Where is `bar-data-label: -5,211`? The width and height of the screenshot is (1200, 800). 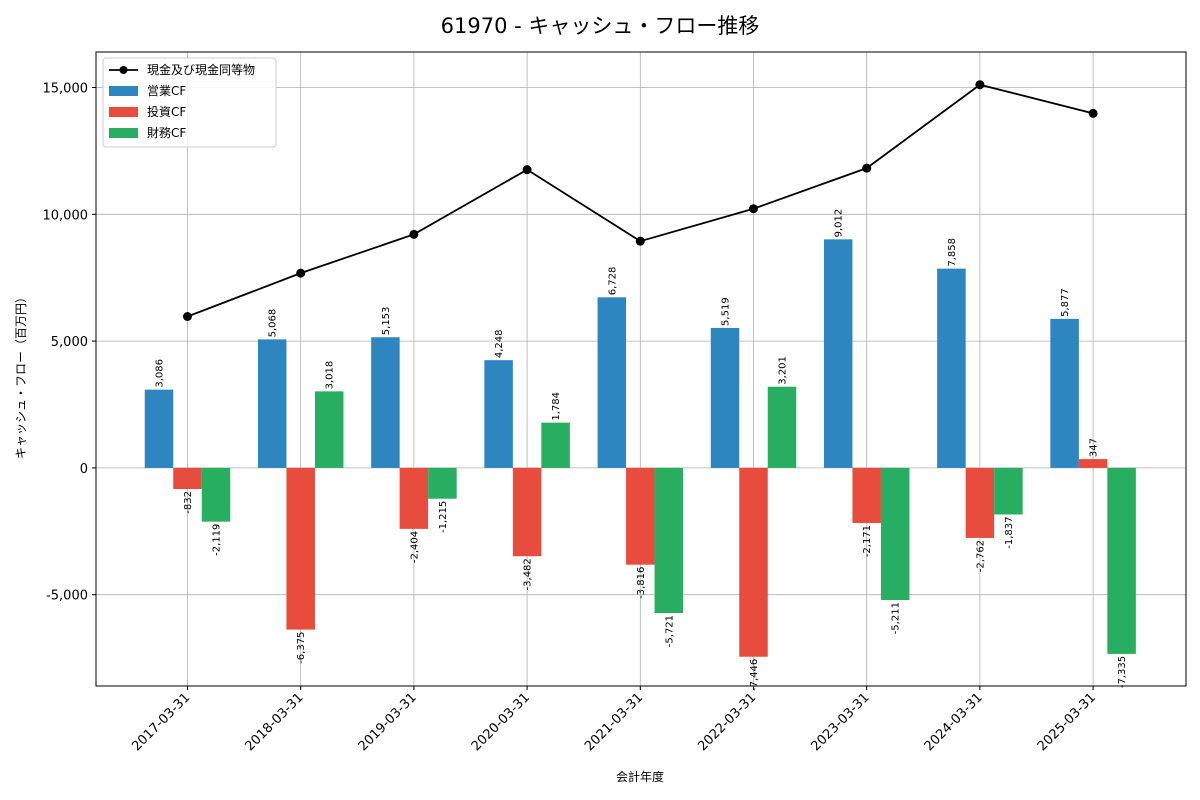 bar-data-label: -5,211 is located at coordinates (896, 618).